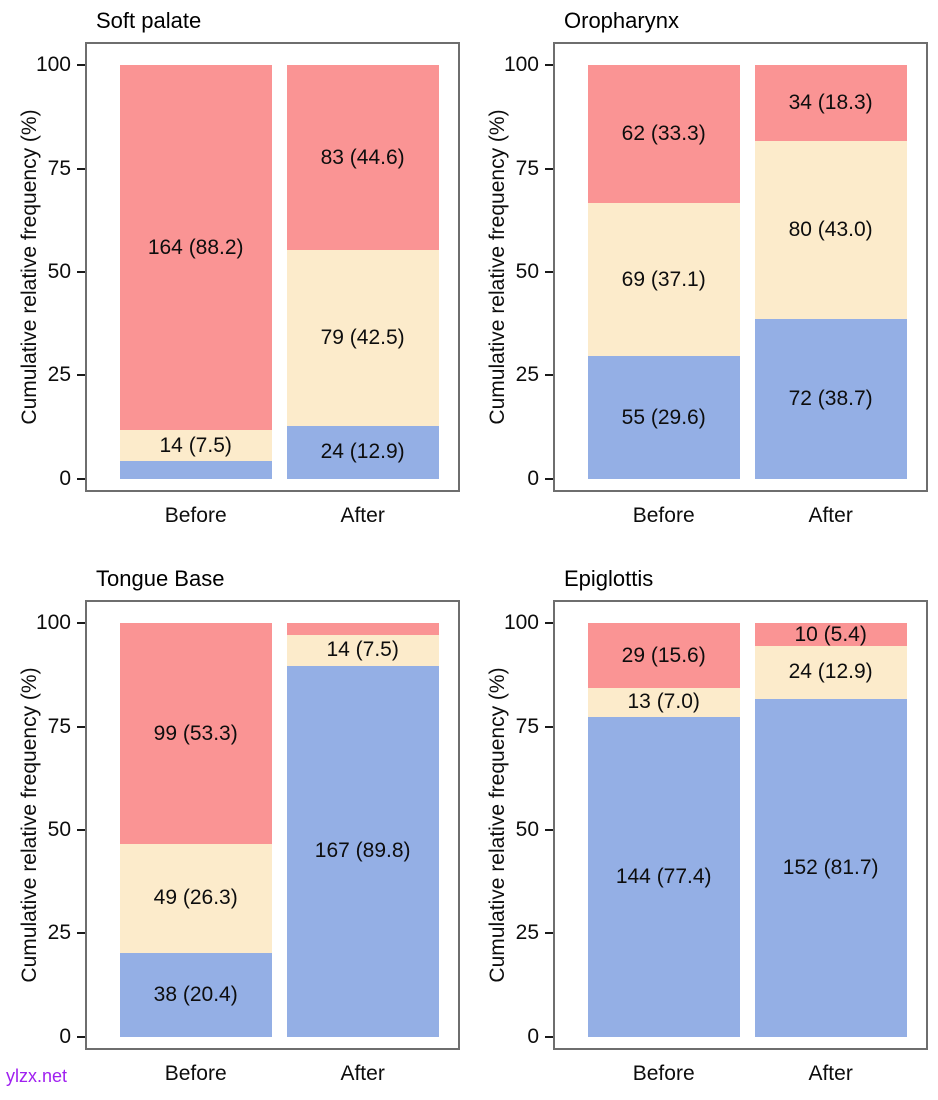 The height and width of the screenshot is (1100, 938). I want to click on bar-segment-cream: 80 (43.0), so click(830, 230).